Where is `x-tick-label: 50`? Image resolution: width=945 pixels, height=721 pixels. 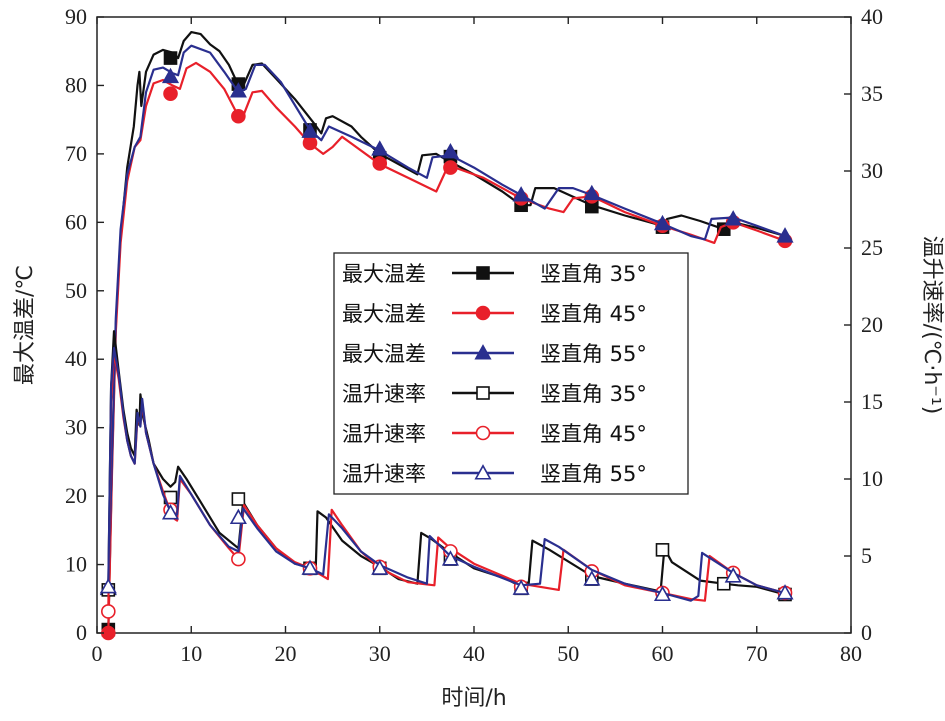
x-tick-label: 50 is located at coordinates (568, 653).